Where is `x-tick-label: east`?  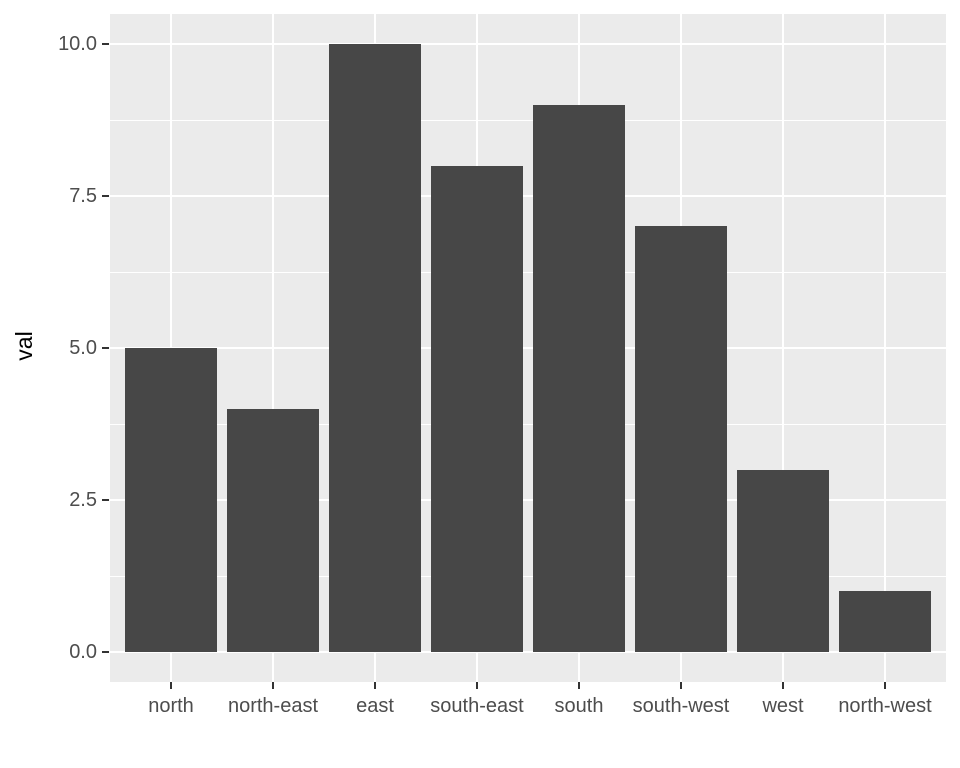 x-tick-label: east is located at coordinates (375, 706).